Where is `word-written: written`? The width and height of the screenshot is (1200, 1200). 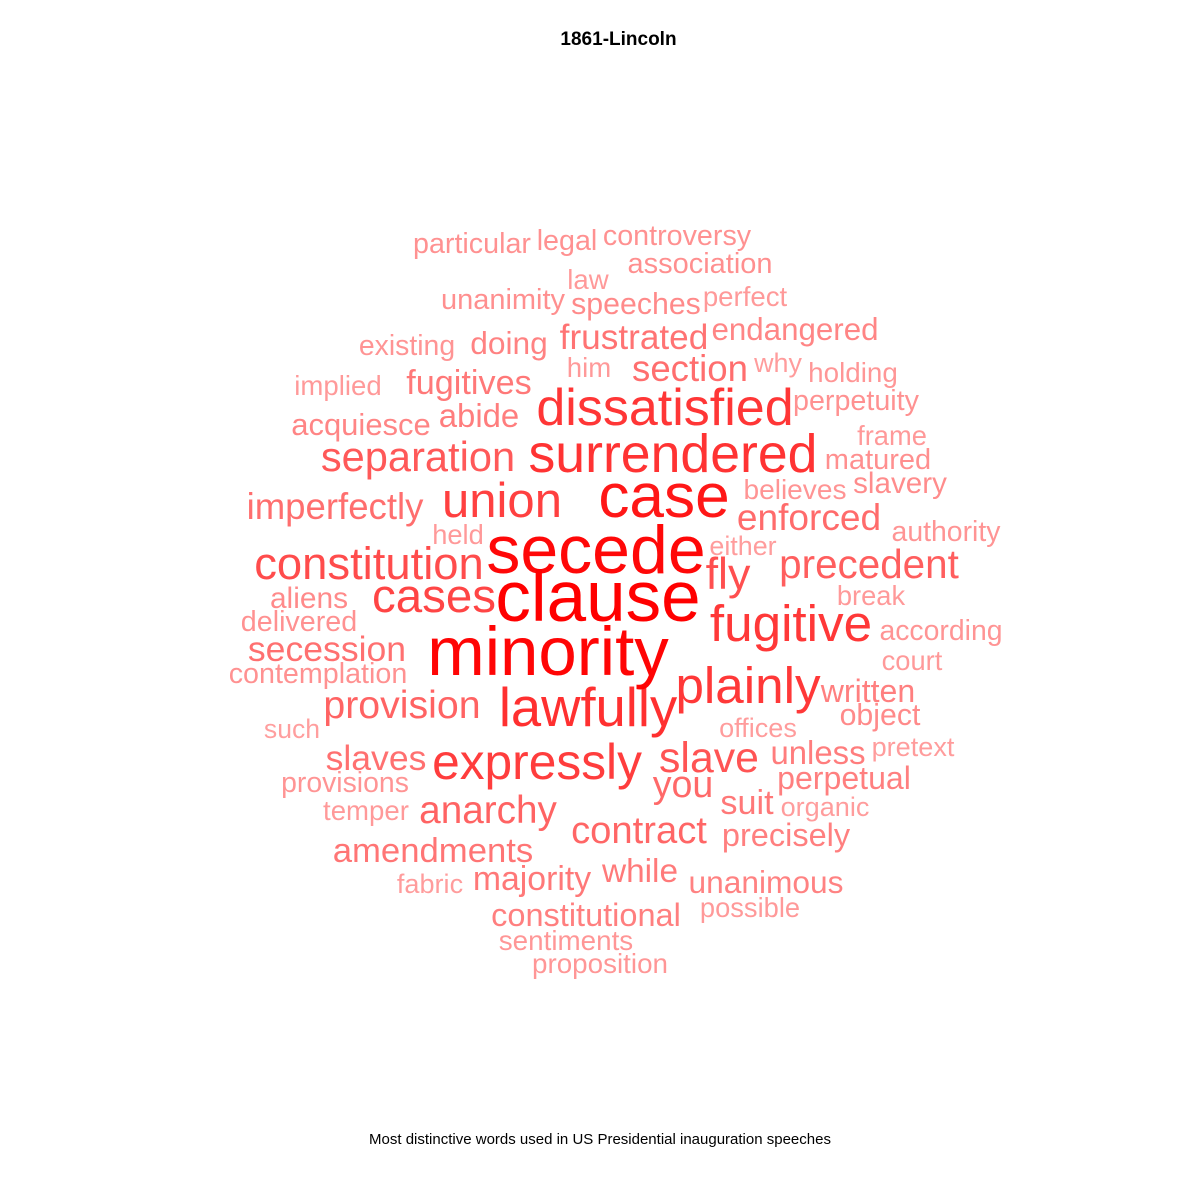 word-written: written is located at coordinates (867, 691).